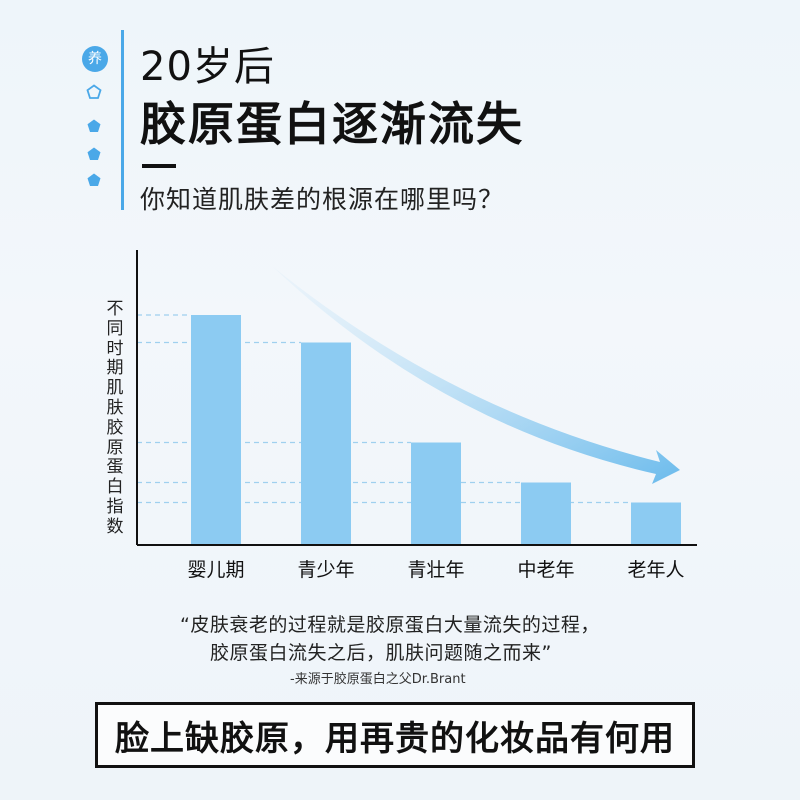  What do you see at coordinates (95, 116) in the screenshot?
I see `side-rail: 养` at bounding box center [95, 116].